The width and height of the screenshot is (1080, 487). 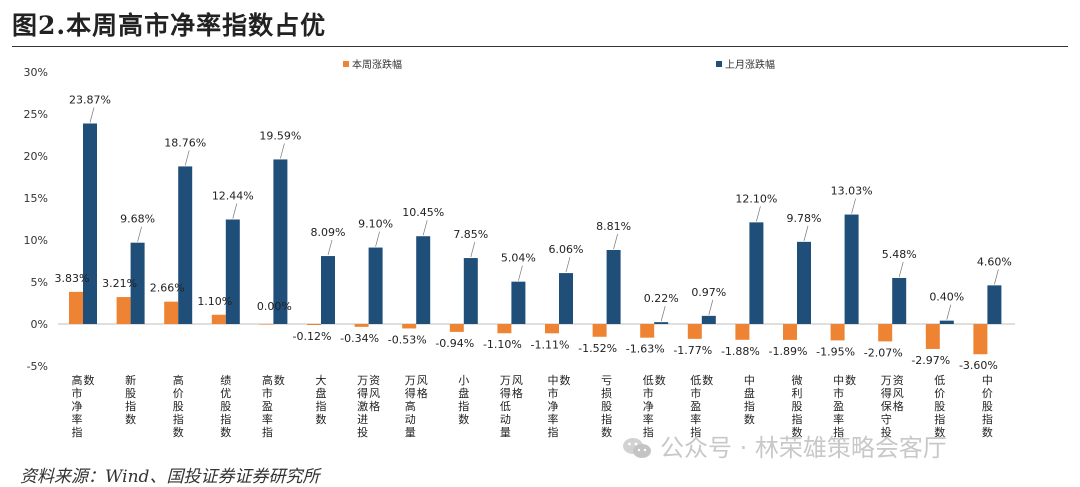 What do you see at coordinates (233, 196) in the screenshot?
I see `data-label-last-month: 12.44%` at bounding box center [233, 196].